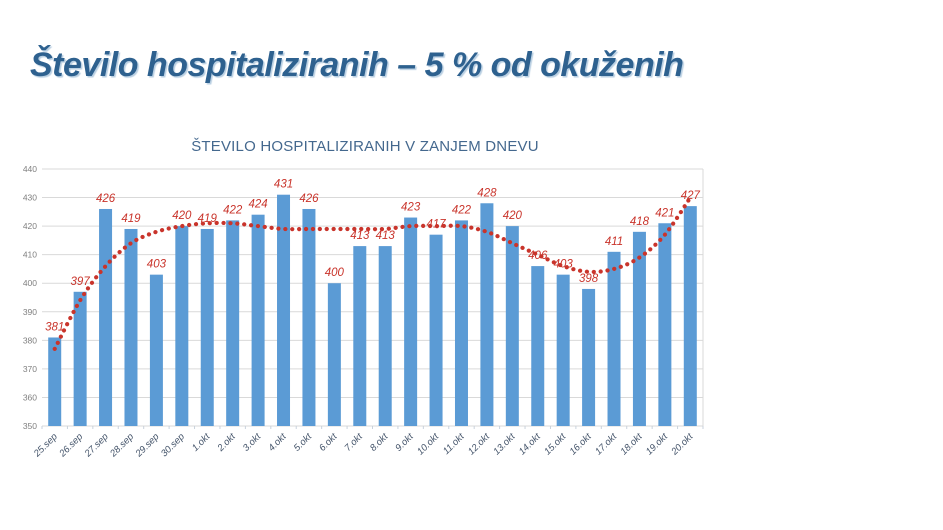  I want to click on data-label: 428, so click(487, 193).